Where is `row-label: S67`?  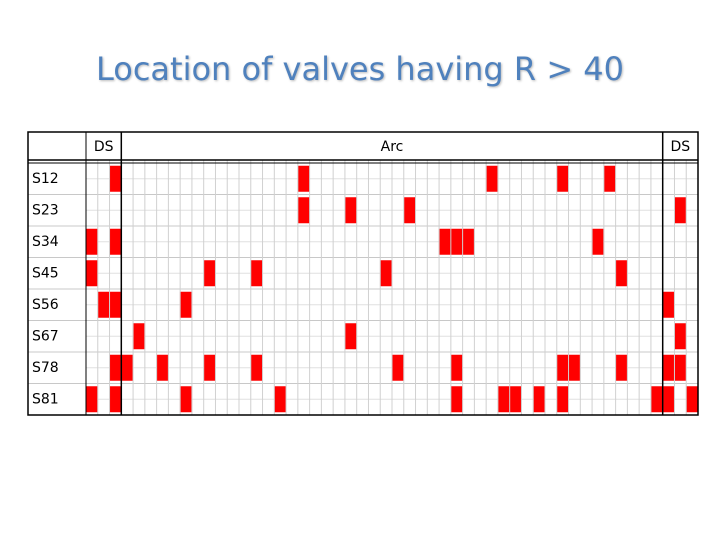 row-label: S67 is located at coordinates (45, 336).